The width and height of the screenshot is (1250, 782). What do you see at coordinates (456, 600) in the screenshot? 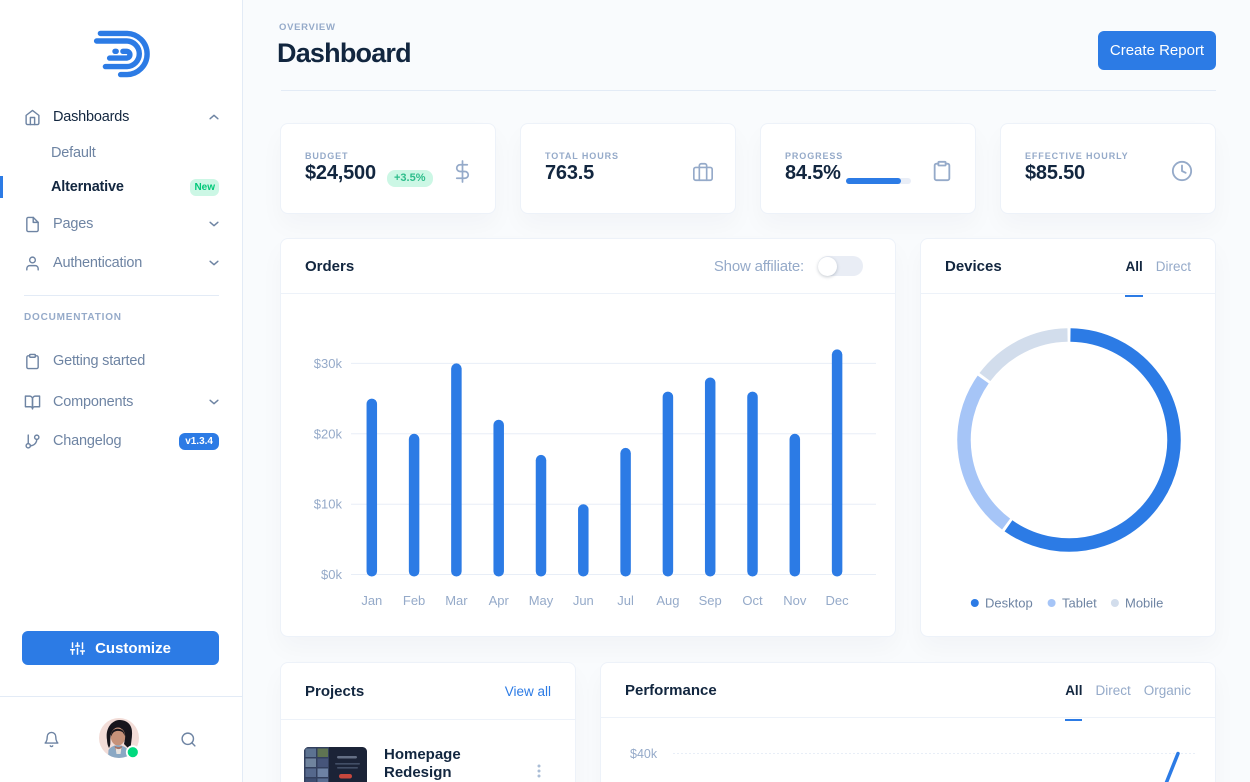
I see `svg-text: Mar` at bounding box center [456, 600].